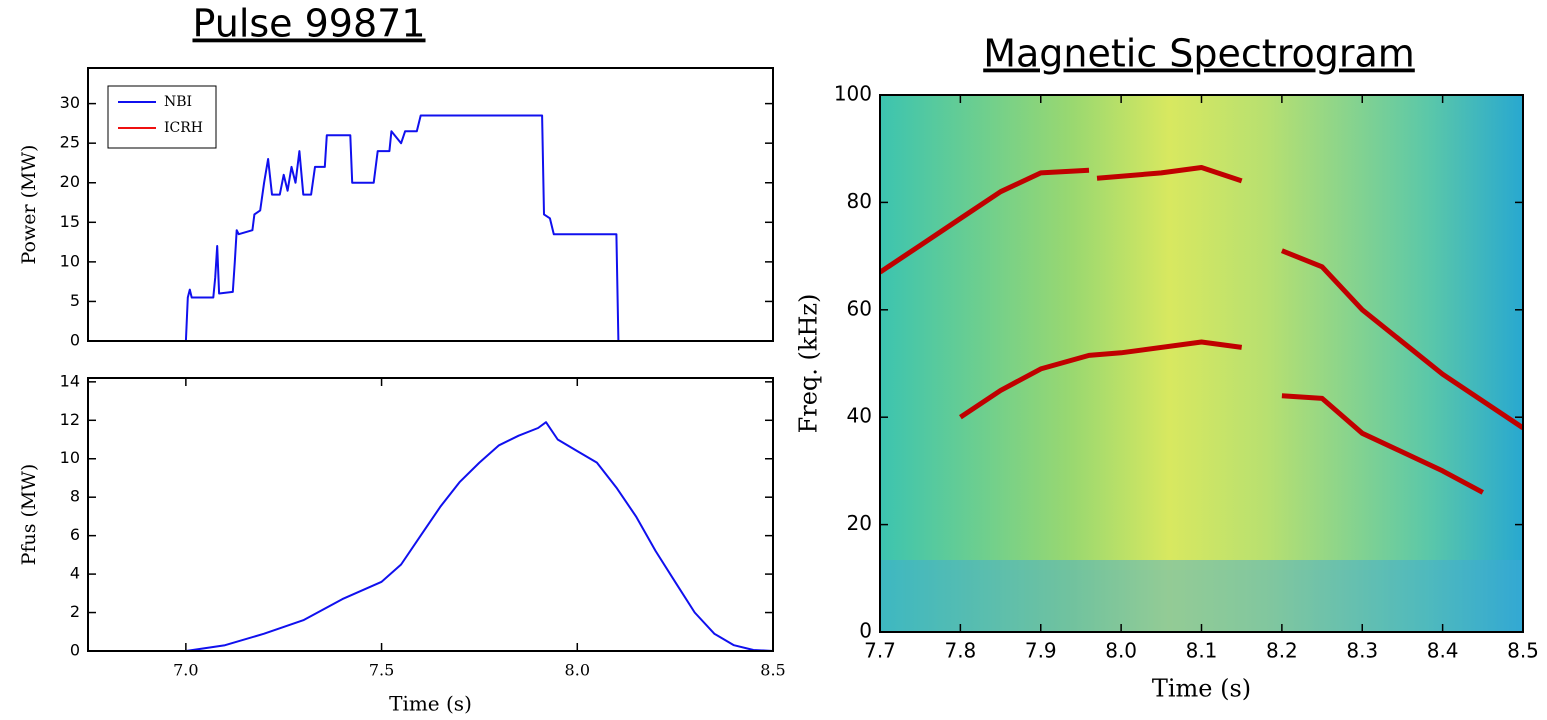  What do you see at coordinates (70, 142) in the screenshot?
I see `y-tick-label: 25` at bounding box center [70, 142].